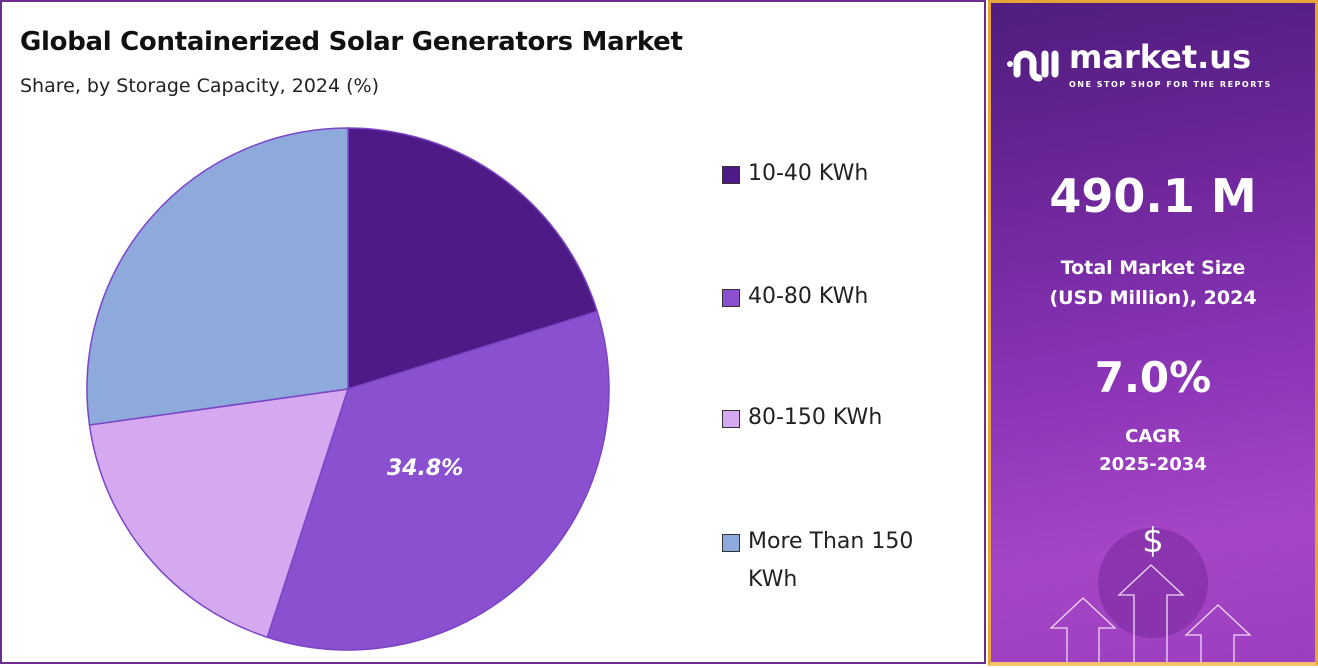 The image size is (1318, 668). Describe the element at coordinates (1153, 196) in the screenshot. I see `market-size-value: 490.1 M` at that location.